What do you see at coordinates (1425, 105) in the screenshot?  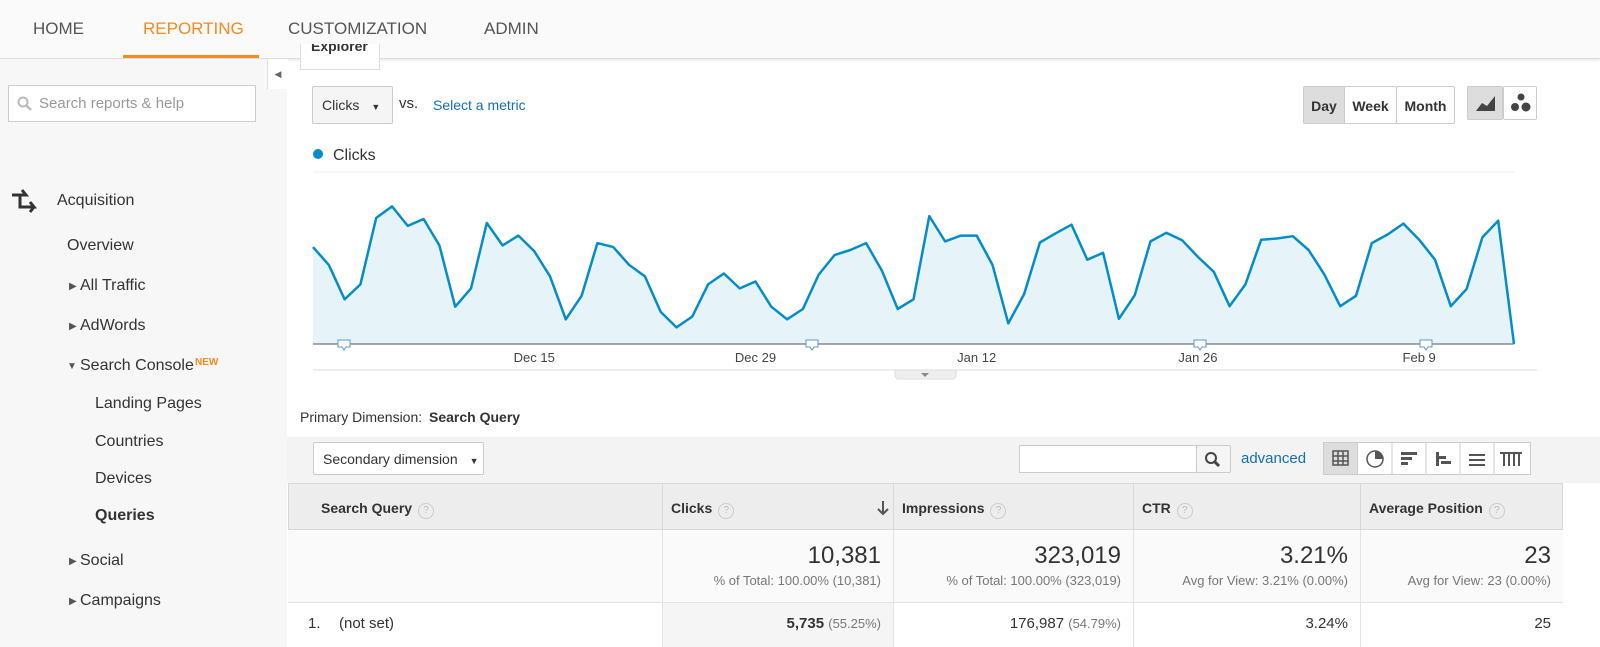 I see `period-button: Month` at bounding box center [1425, 105].